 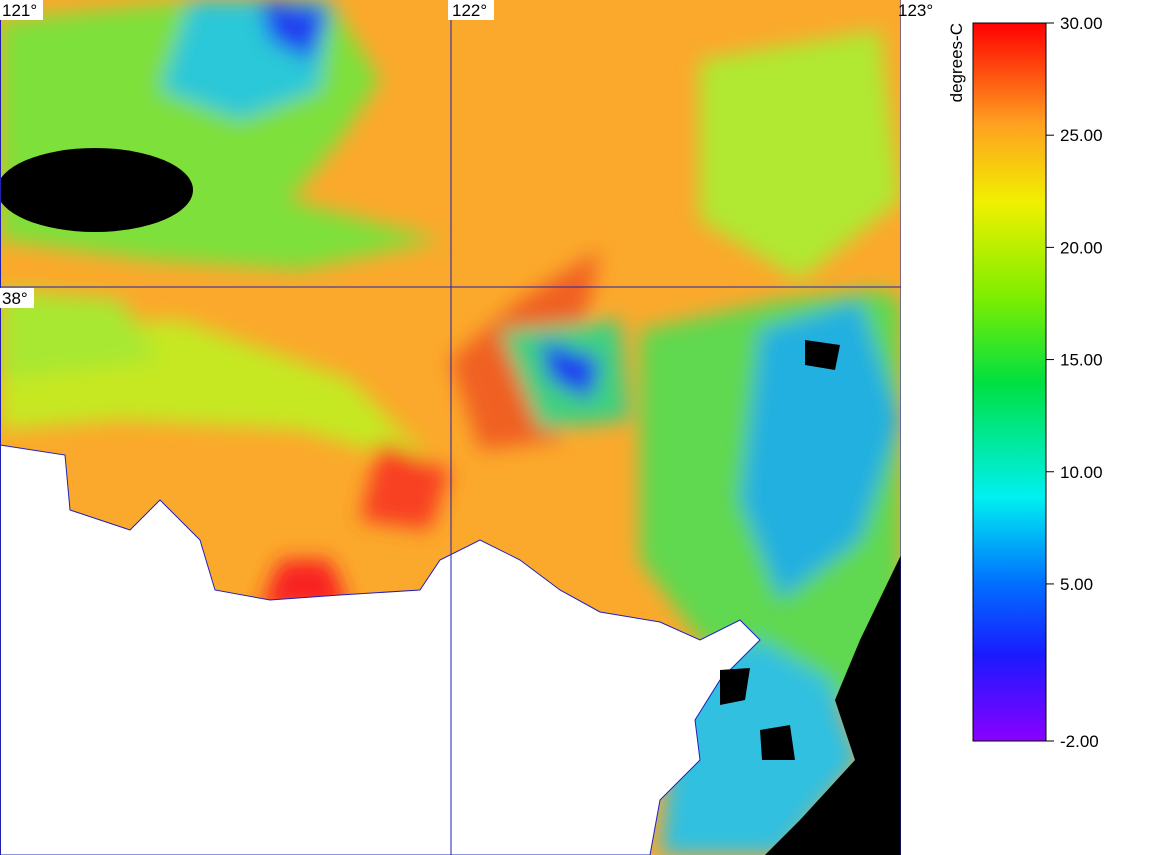 I want to click on lat-label: 38°, so click(x=15, y=298).